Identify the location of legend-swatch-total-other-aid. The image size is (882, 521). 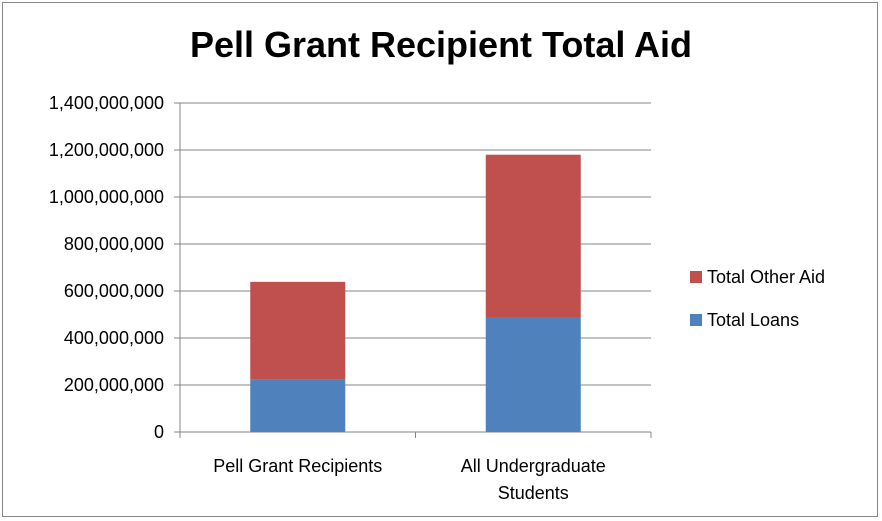
(696, 277).